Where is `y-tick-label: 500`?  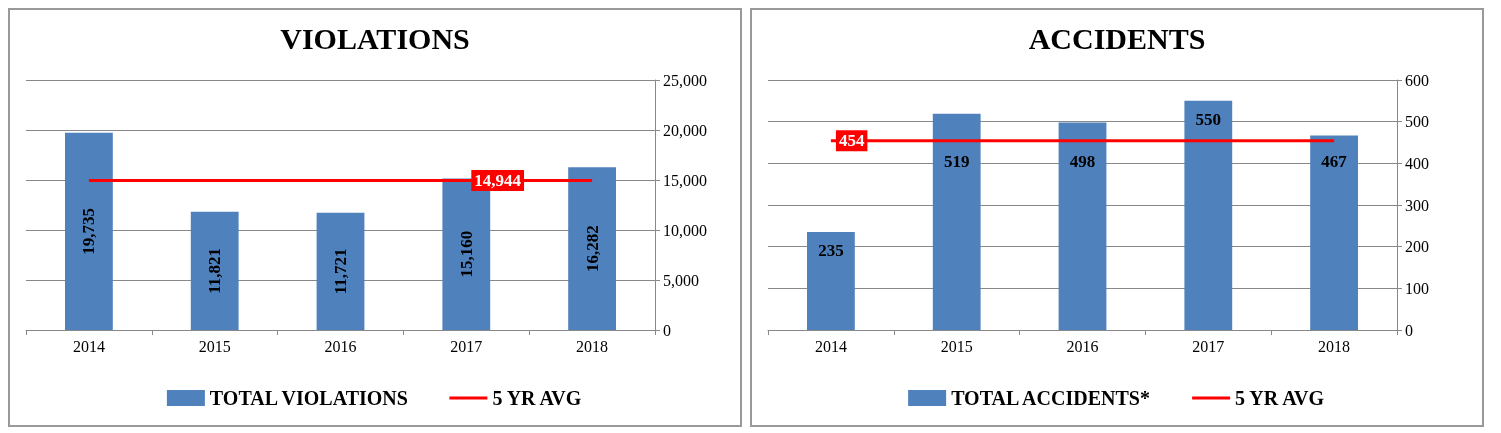
y-tick-label: 500 is located at coordinates (1417, 122).